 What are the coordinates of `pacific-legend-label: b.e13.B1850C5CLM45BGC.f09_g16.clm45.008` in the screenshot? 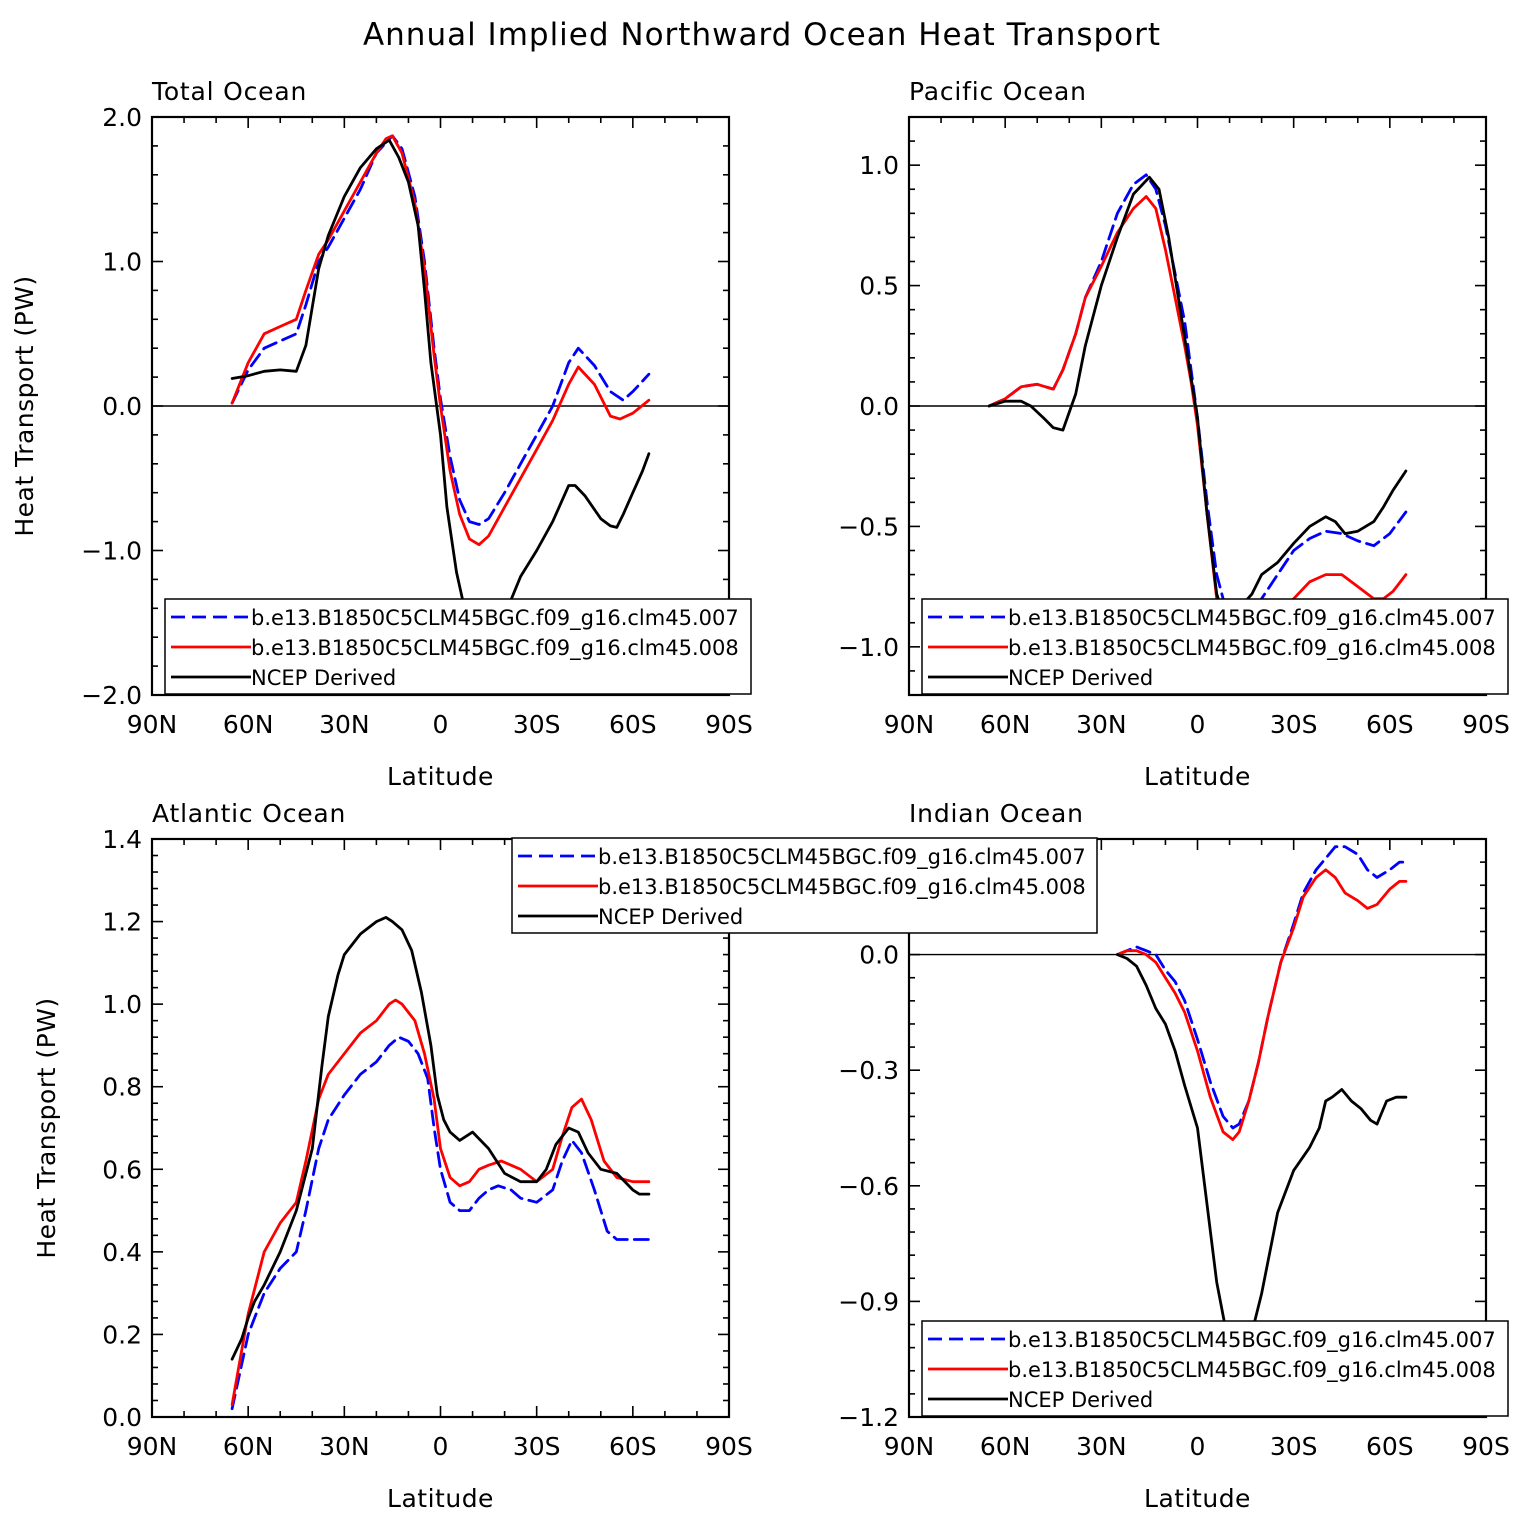 It's located at (1252, 648).